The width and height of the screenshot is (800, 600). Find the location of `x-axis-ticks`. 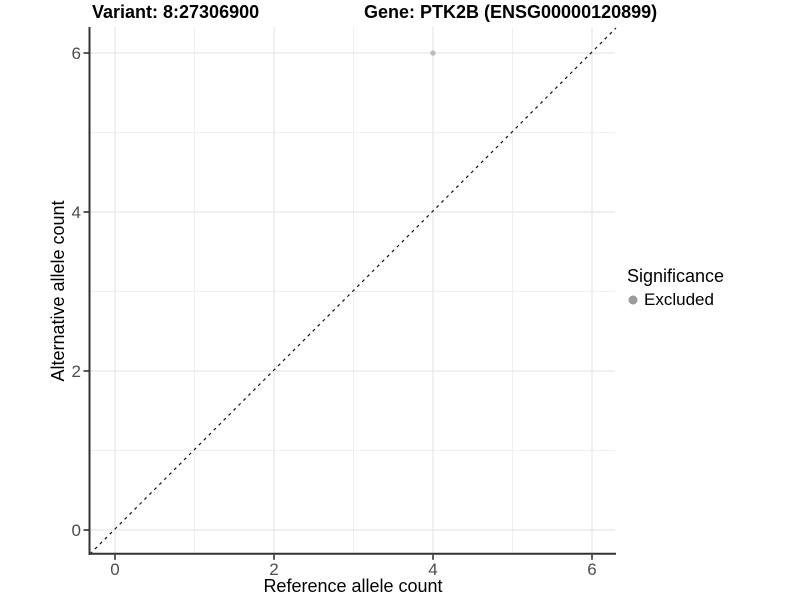

x-axis-ticks is located at coordinates (353, 557).